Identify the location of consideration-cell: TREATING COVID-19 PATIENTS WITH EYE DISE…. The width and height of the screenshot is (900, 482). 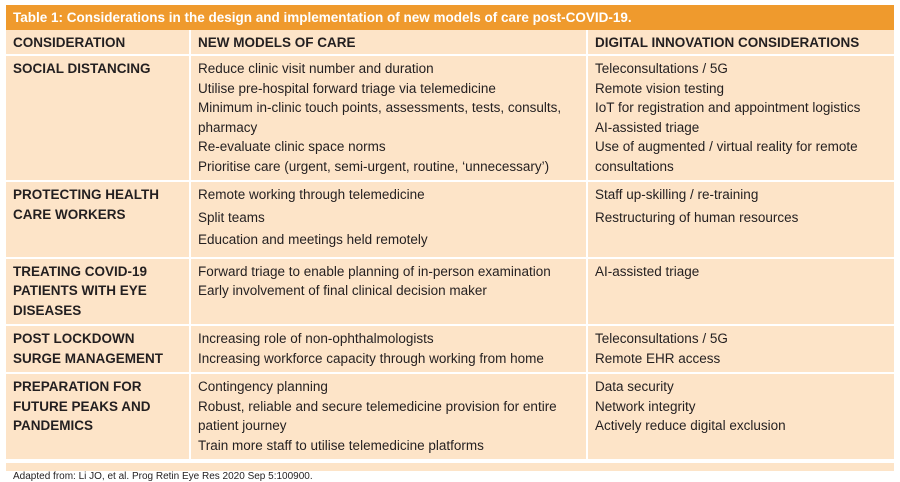
(98, 291).